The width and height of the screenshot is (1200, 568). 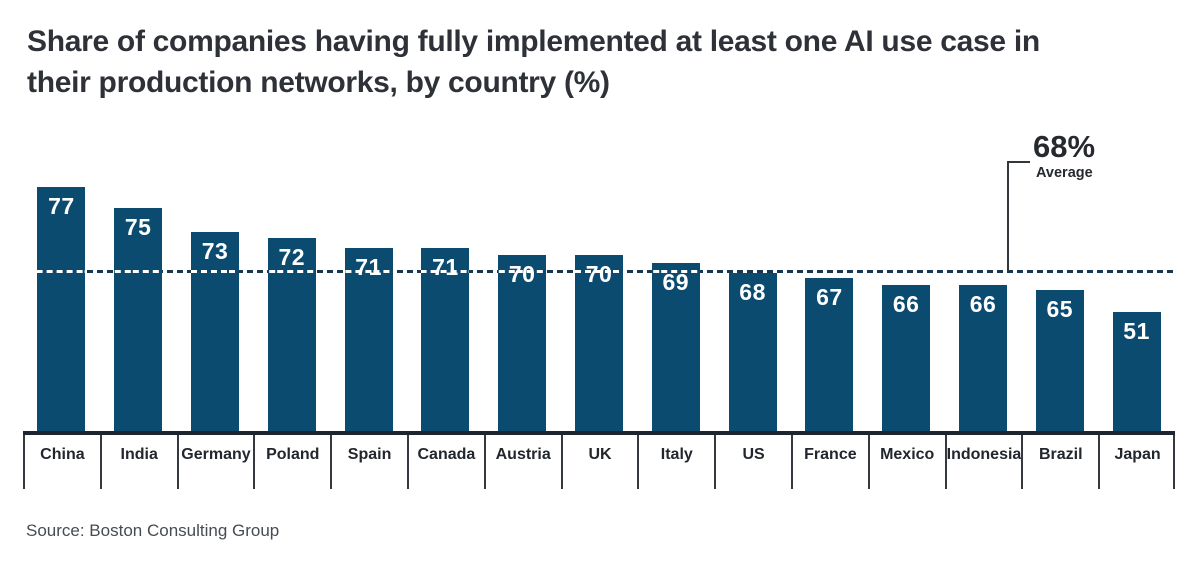 I want to click on bar-value-label: 72, so click(x=292, y=257).